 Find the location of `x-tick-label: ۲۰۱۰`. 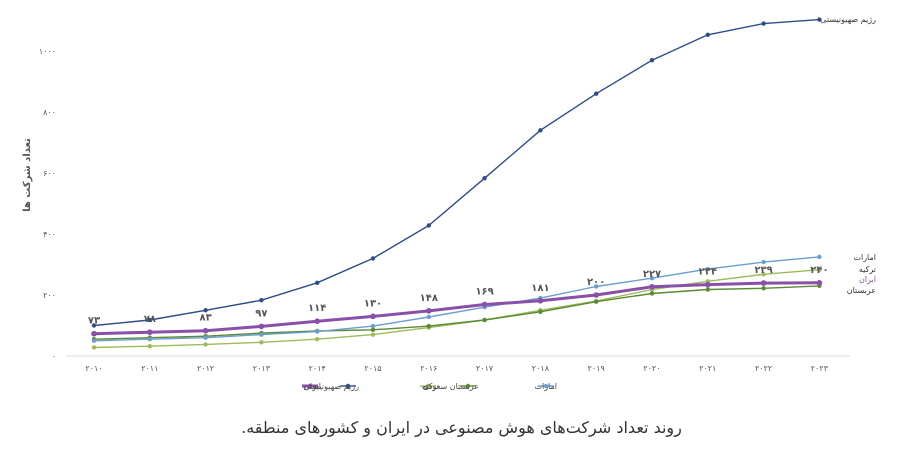

x-tick-label: ۲۰۱۰ is located at coordinates (93, 368).